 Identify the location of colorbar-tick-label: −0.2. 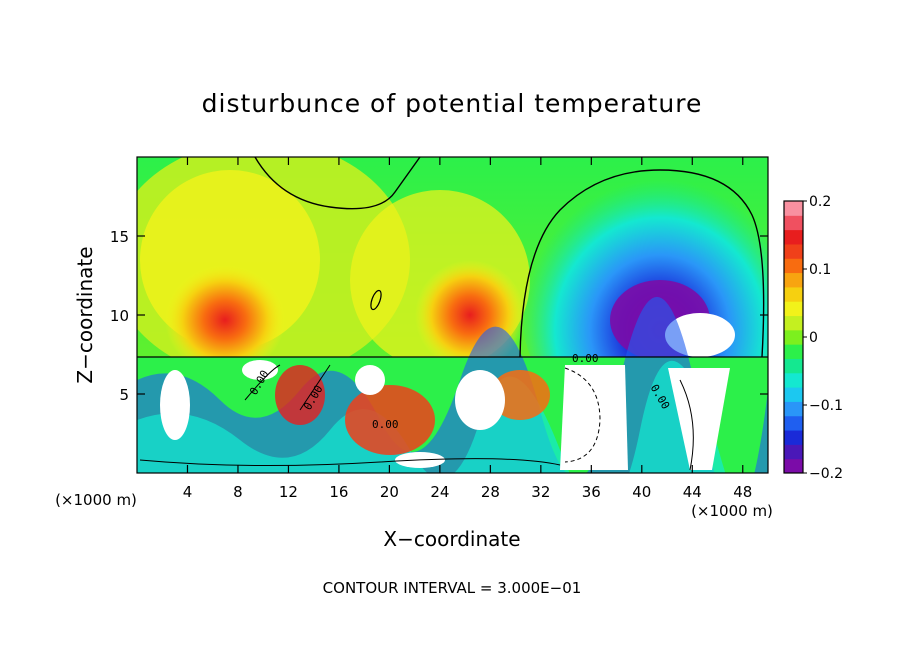
(826, 474).